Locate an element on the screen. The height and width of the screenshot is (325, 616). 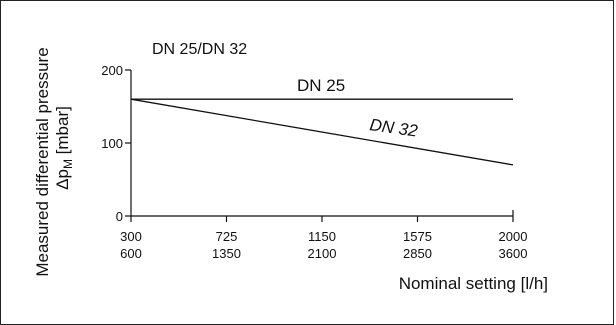
series-layer is located at coordinates (322, 132).